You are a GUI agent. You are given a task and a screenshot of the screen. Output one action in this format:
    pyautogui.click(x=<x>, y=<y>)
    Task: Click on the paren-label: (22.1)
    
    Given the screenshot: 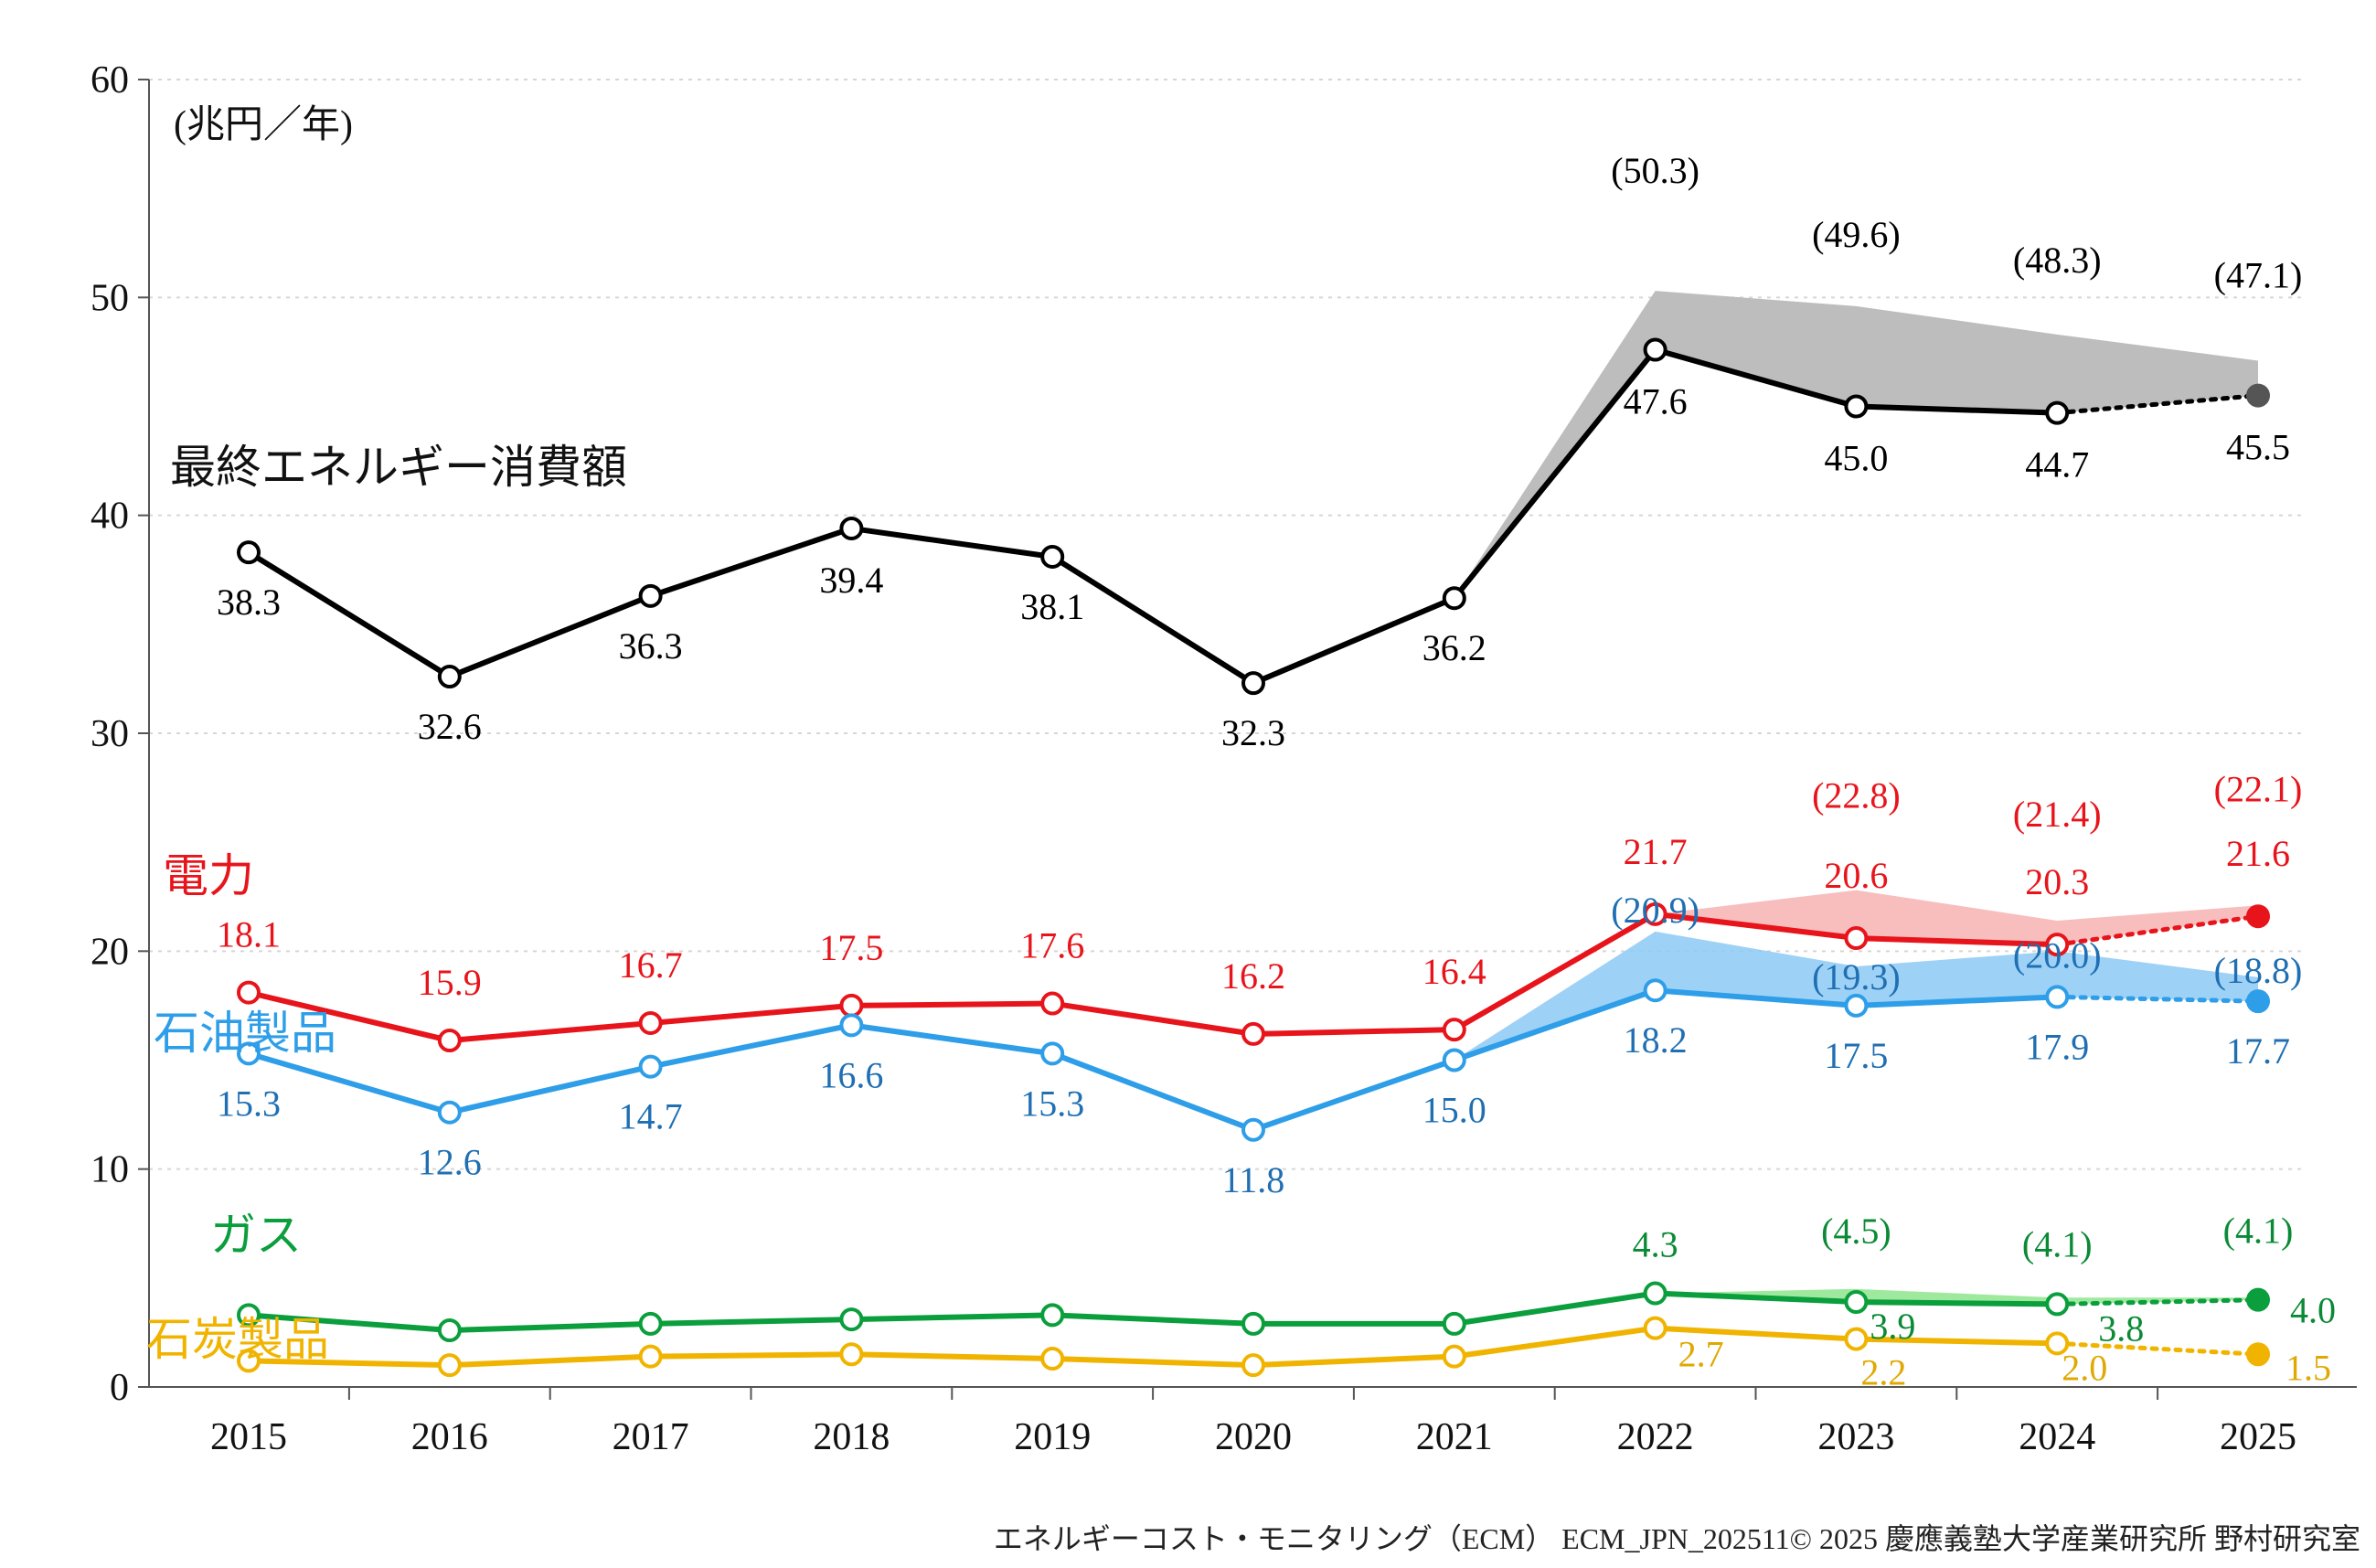 What is the action you would take?
    pyautogui.click(x=2258, y=788)
    